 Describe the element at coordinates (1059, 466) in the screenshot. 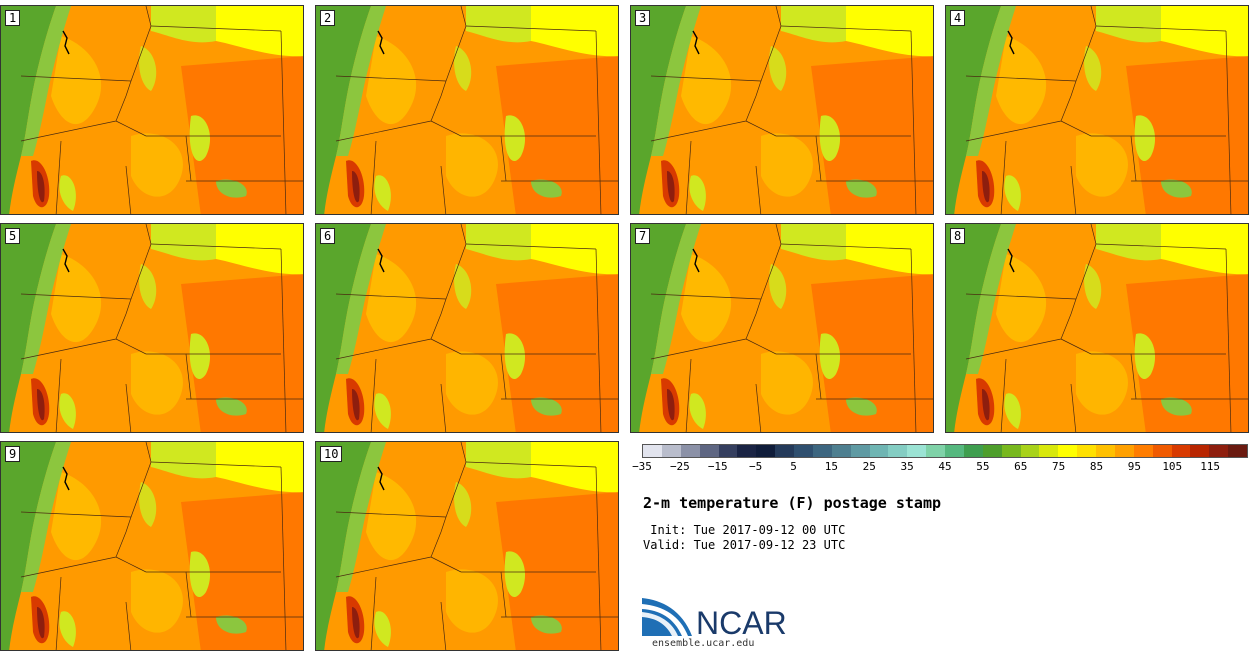

I see `colorbar-tick-label: 75` at that location.